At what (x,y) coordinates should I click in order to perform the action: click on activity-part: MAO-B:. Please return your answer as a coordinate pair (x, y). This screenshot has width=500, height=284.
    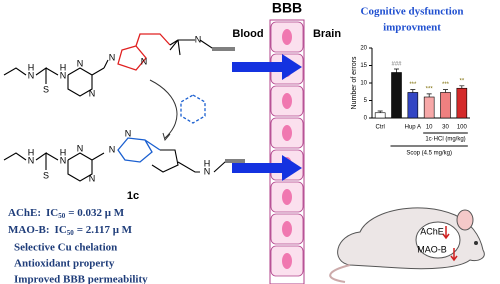
    Looking at the image, I should click on (29, 230).